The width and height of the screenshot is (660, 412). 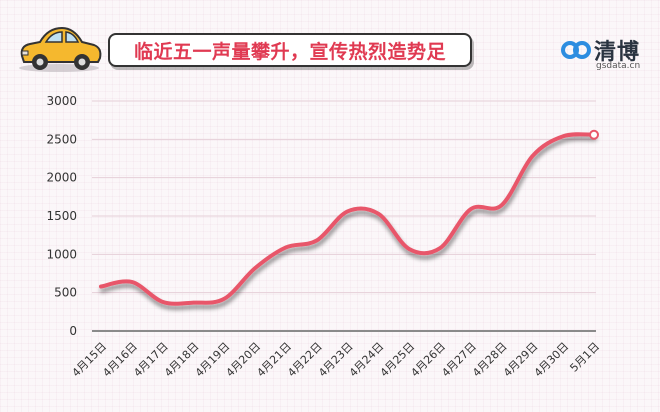 What do you see at coordinates (61, 254) in the screenshot?
I see `y-tick-label: 1000` at bounding box center [61, 254].